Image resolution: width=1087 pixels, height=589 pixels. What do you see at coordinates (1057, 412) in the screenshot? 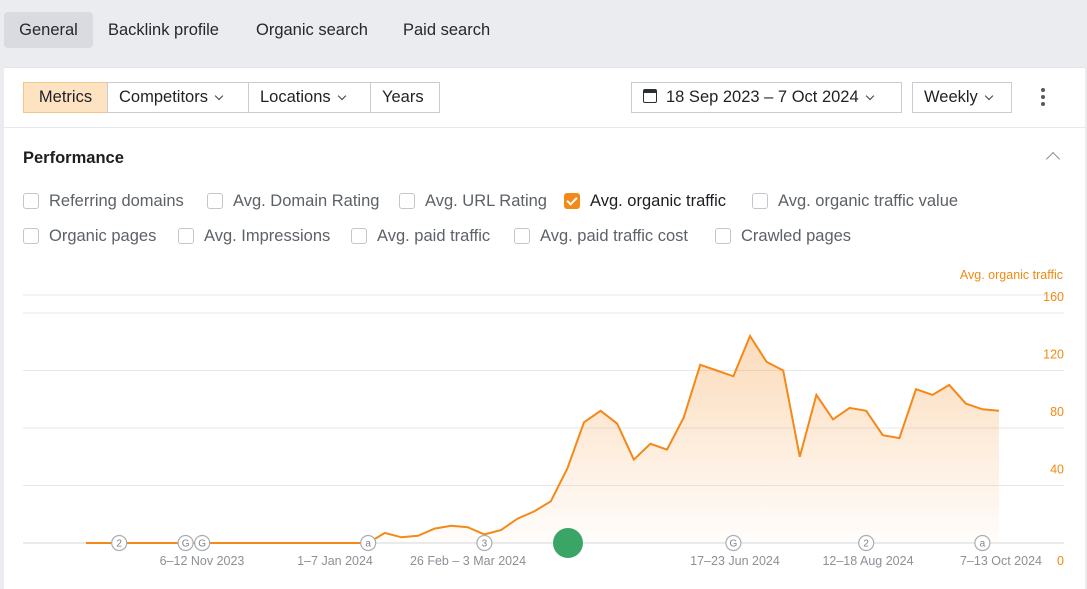
I see `y-tick-label: 80` at bounding box center [1057, 412].